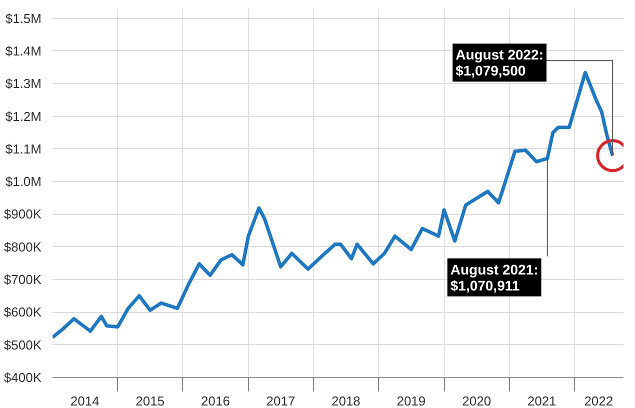  What do you see at coordinates (23, 344) in the screenshot?
I see `y-tick-label: $500K` at bounding box center [23, 344].